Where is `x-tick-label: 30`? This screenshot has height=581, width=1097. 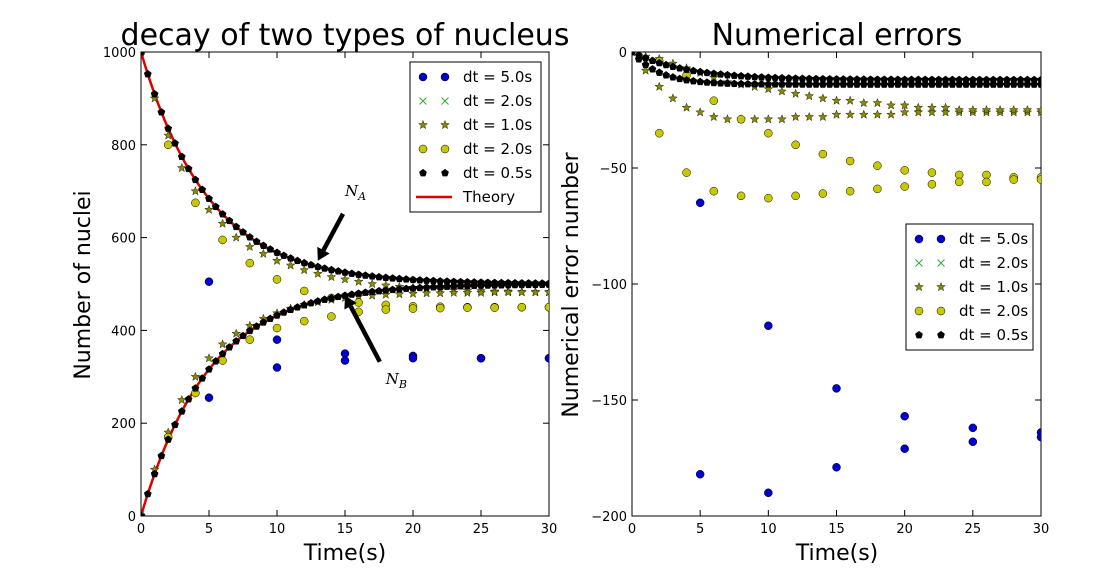
x-tick-label: 30 is located at coordinates (549, 529).